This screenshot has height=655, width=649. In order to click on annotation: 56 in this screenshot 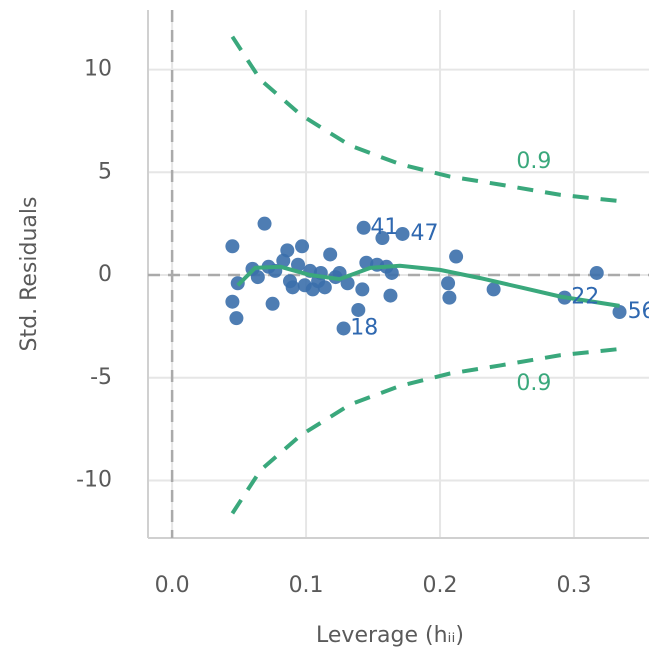, I will do `click(638, 311)`.